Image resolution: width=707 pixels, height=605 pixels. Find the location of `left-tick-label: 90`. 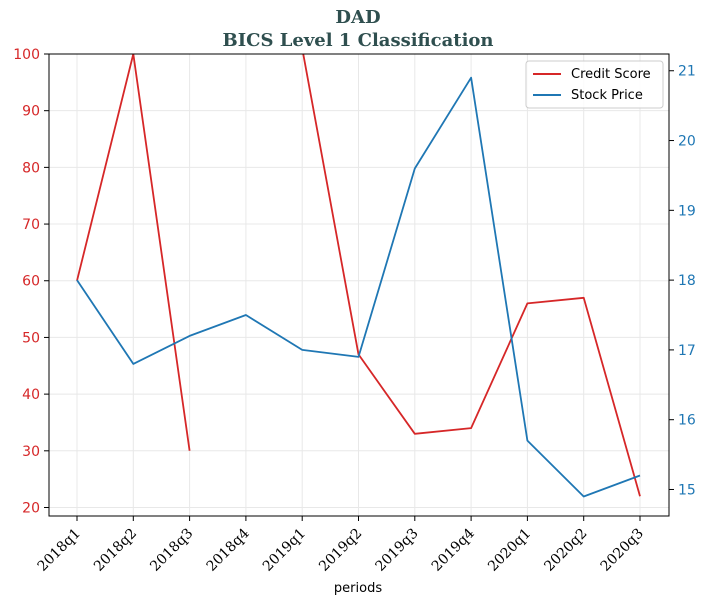

left-tick-label: 90 is located at coordinates (31, 112).